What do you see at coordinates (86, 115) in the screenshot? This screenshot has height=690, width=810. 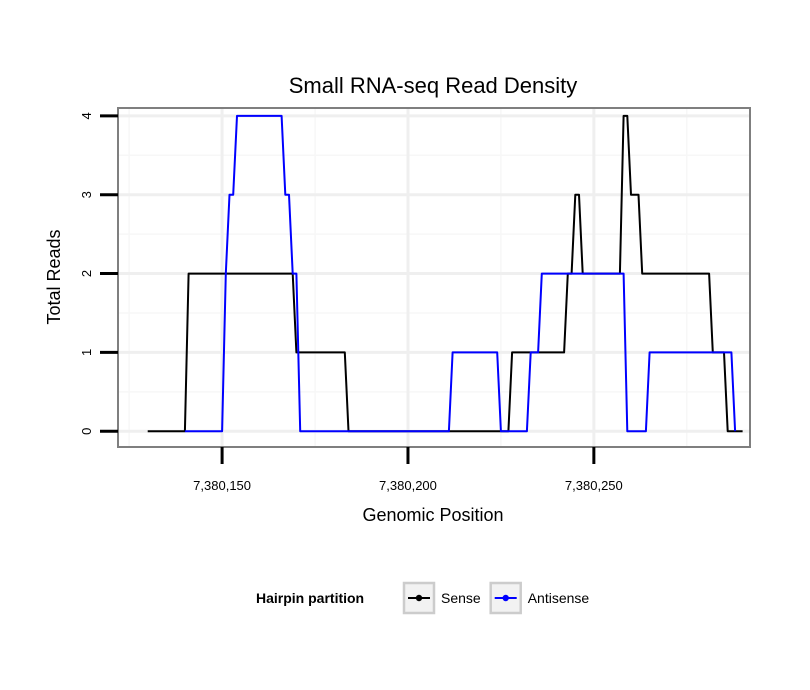 I see `y-tick-label: 4` at bounding box center [86, 115].